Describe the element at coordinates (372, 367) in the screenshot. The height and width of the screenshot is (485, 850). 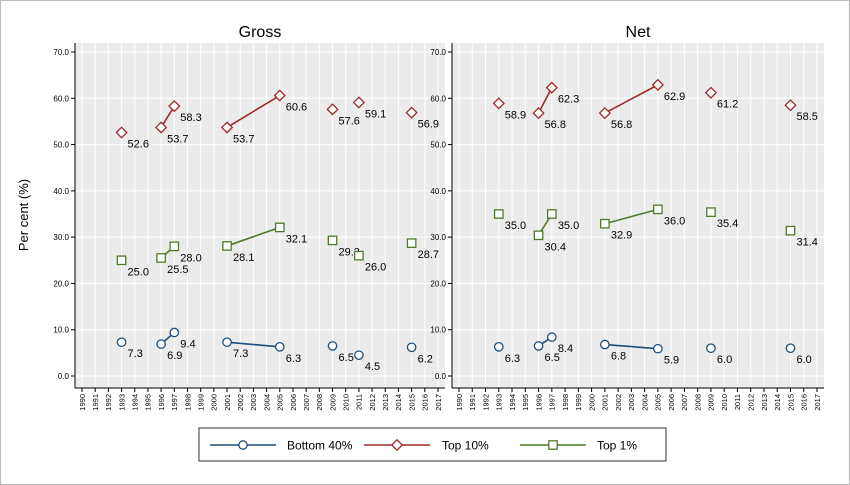
I see `data-label: 4.5` at that location.